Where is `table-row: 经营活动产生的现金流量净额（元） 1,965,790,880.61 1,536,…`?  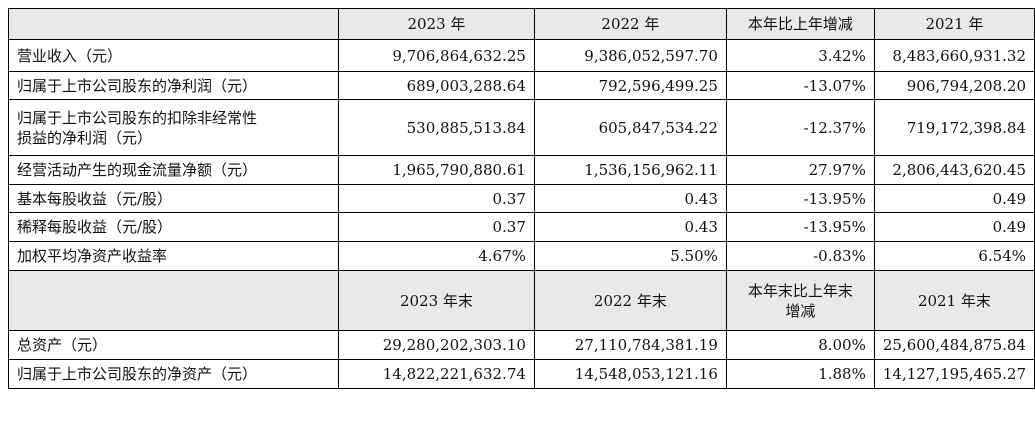 table-row: 经营活动产生的现金流量净额（元） 1,965,790,880.61 1,536,… is located at coordinates (521, 170).